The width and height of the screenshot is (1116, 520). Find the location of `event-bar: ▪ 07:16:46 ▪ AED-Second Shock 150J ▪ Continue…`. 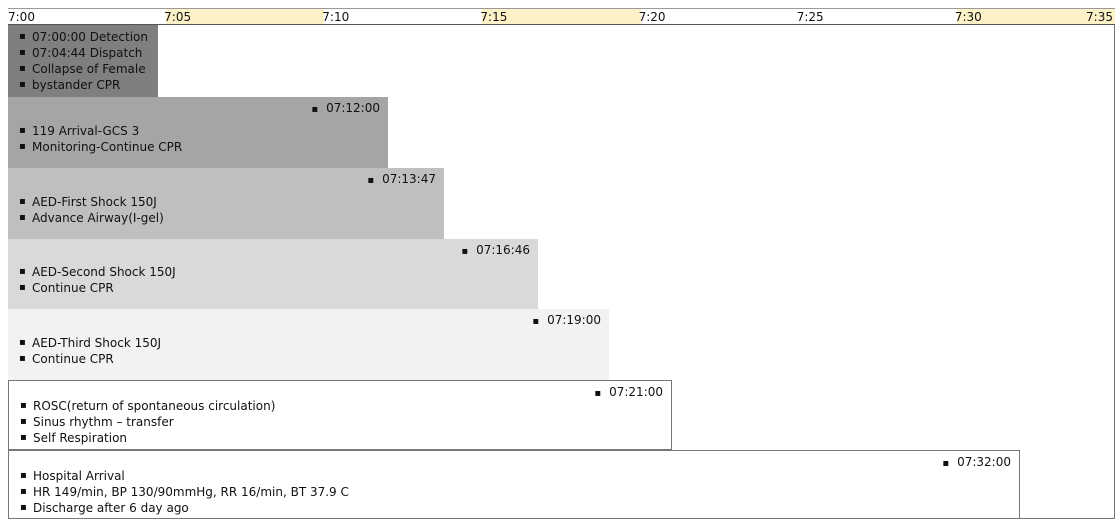

event-bar: ▪ 07:16:46 ▪ AED-Second Shock 150J ▪ Continue… is located at coordinates (273, 274).